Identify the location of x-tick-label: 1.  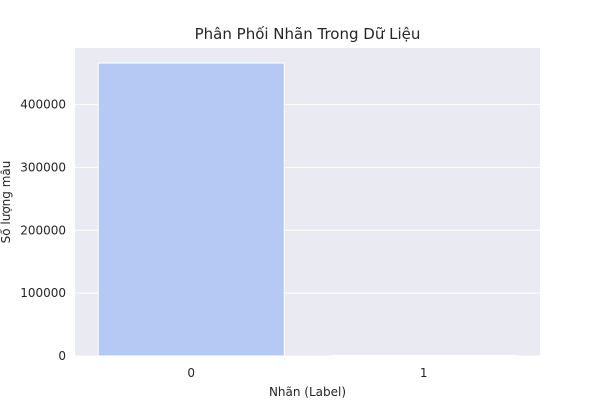
(424, 373).